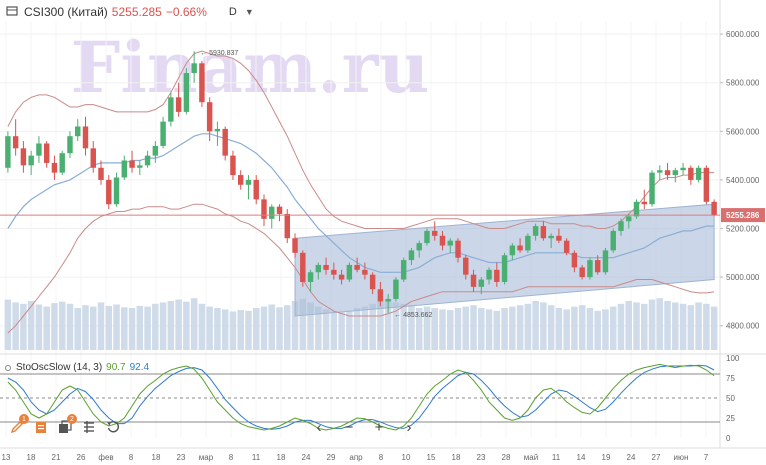 The image size is (766, 465). What do you see at coordinates (728, 438) in the screenshot?
I see `osc-tick-label: 0` at bounding box center [728, 438].